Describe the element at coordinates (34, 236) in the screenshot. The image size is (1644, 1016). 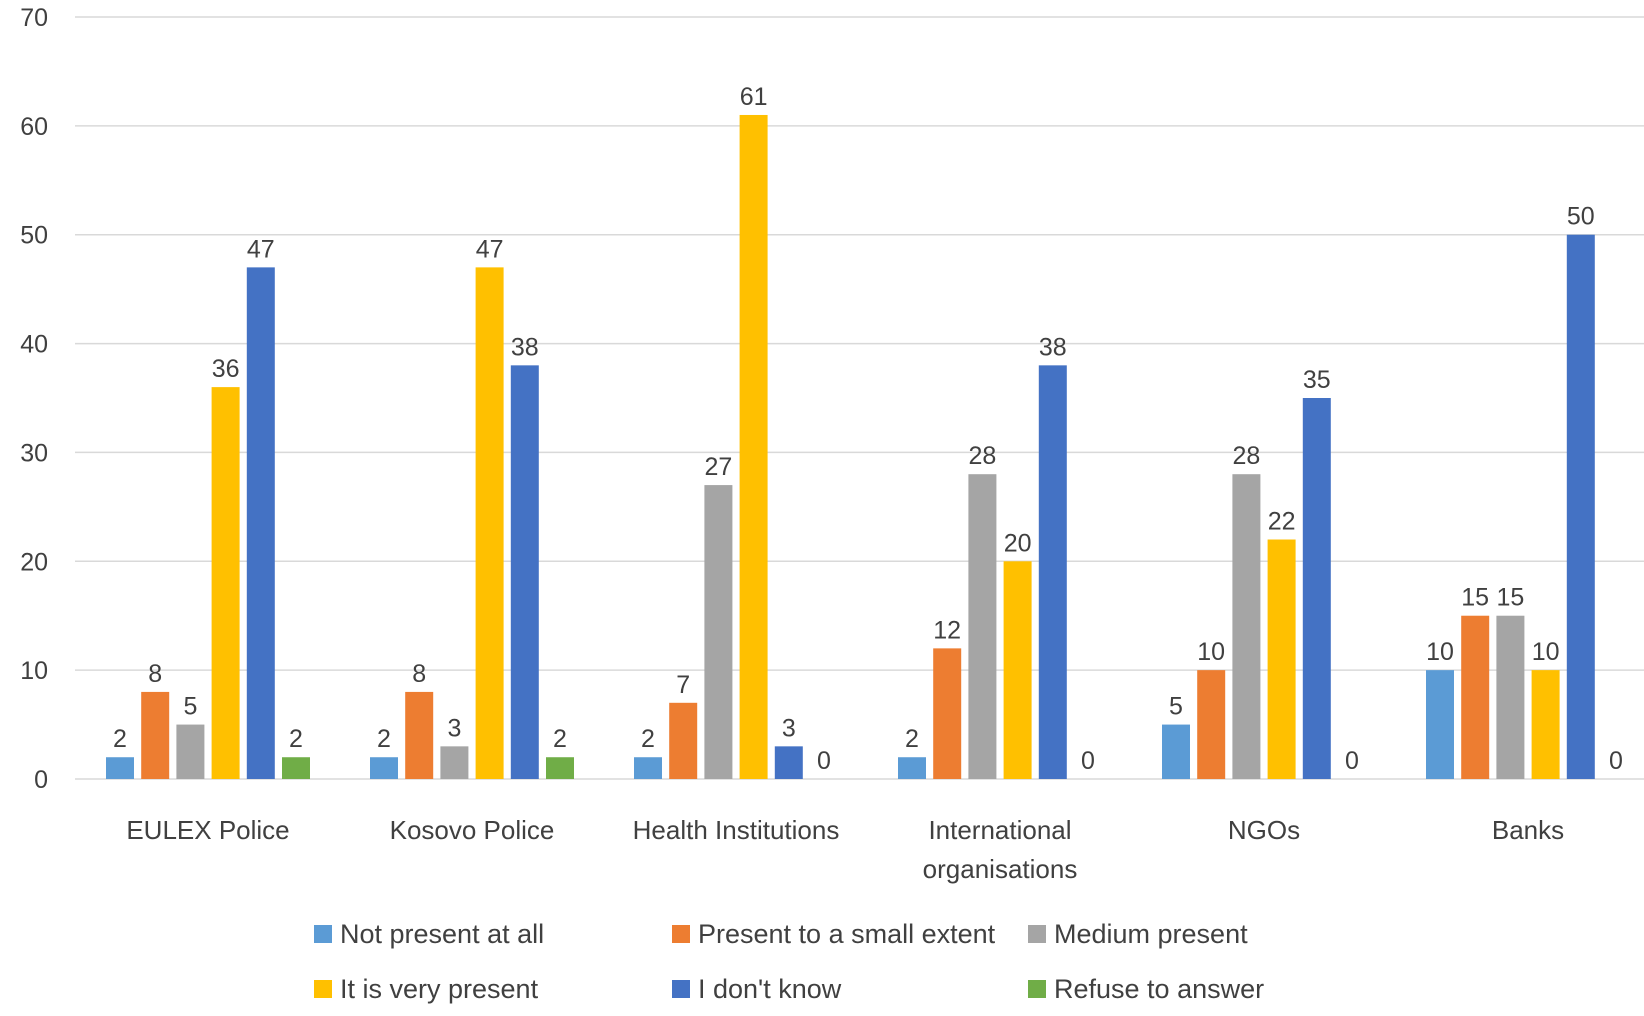
I see `y-tick-label: 50` at that location.